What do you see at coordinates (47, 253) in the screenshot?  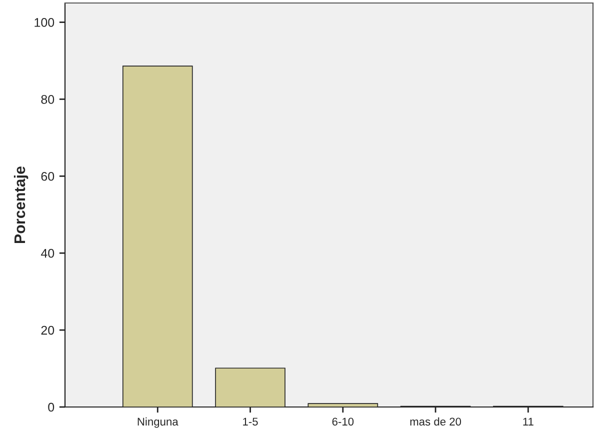 I see `y-tick-label: 40` at bounding box center [47, 253].